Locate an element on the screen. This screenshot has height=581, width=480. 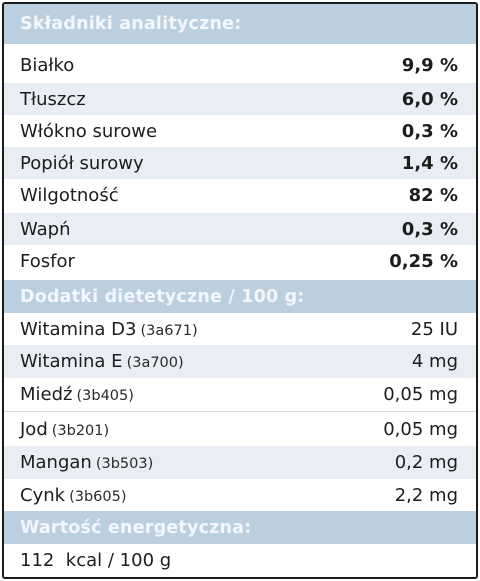
table-row: Witamina D3 (3a671) 25 IU is located at coordinates (240, 329).